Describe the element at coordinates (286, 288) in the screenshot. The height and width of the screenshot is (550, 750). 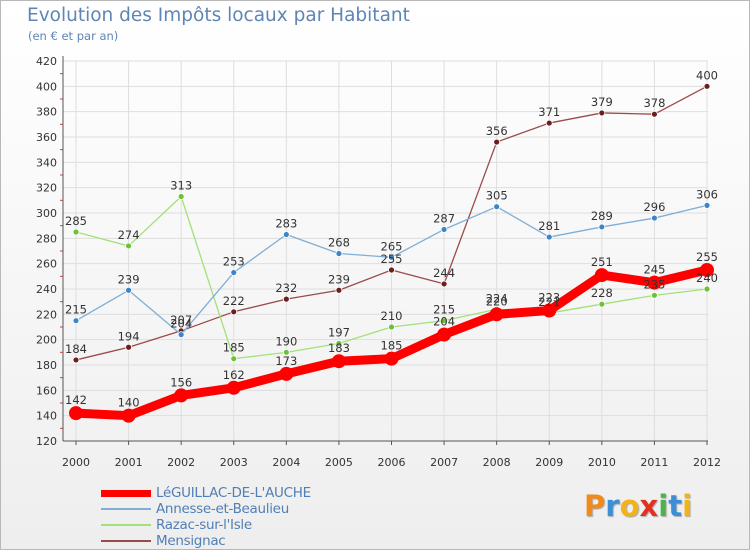
I see `data-label-series-3-2004: 232` at that location.